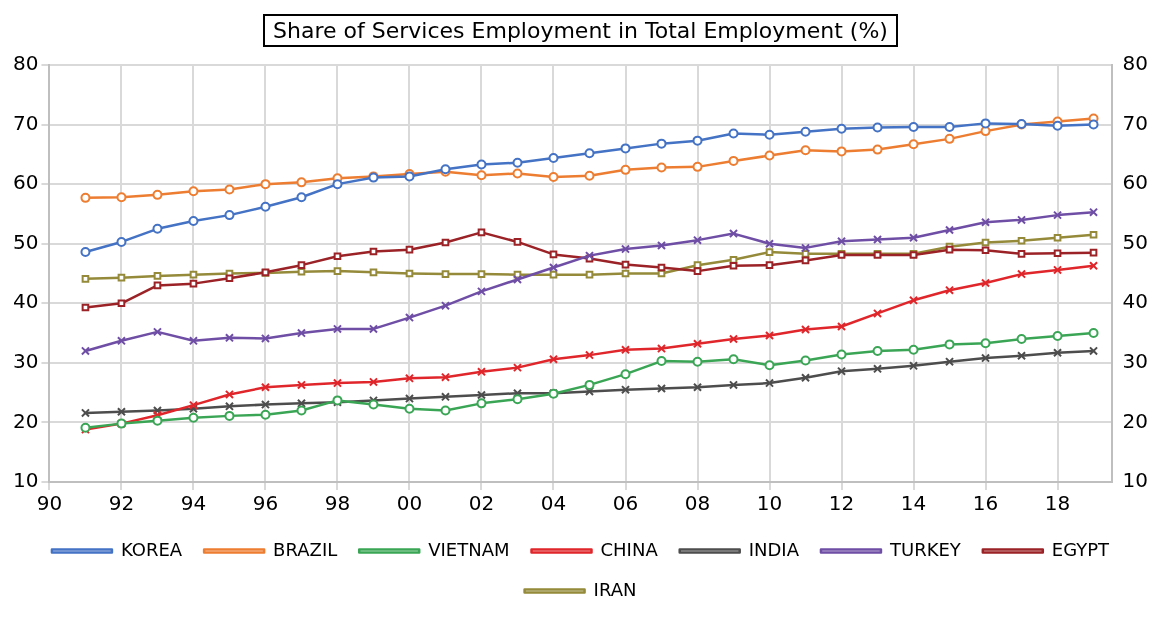 Image resolution: width=1161 pixels, height=617 pixels. Describe the element at coordinates (409, 503) in the screenshot. I see `x-tick-label: 00` at that location.